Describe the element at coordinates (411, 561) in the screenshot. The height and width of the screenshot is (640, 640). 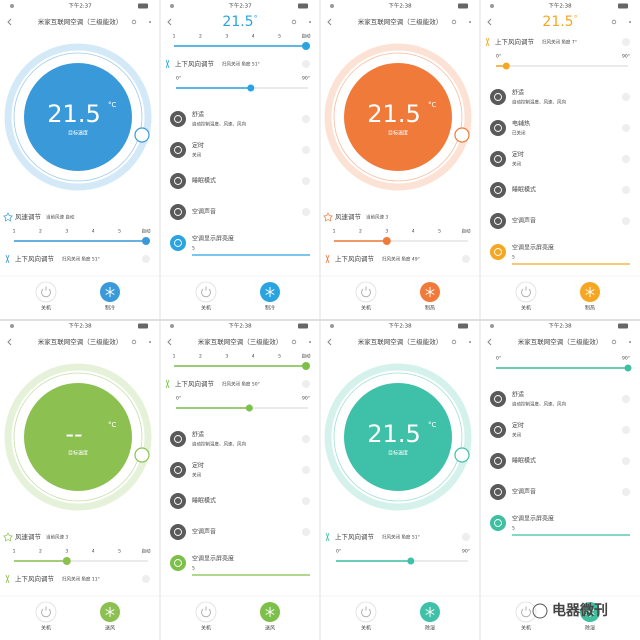
I see `range-knob` at that location.